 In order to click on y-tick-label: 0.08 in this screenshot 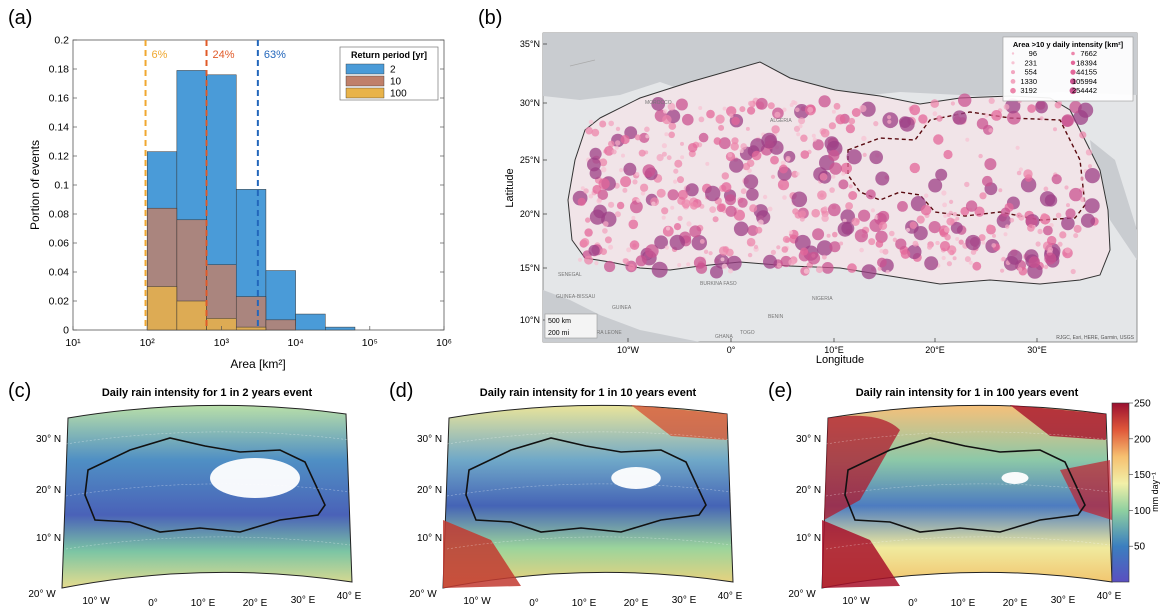, I will do `click(59, 215)`.